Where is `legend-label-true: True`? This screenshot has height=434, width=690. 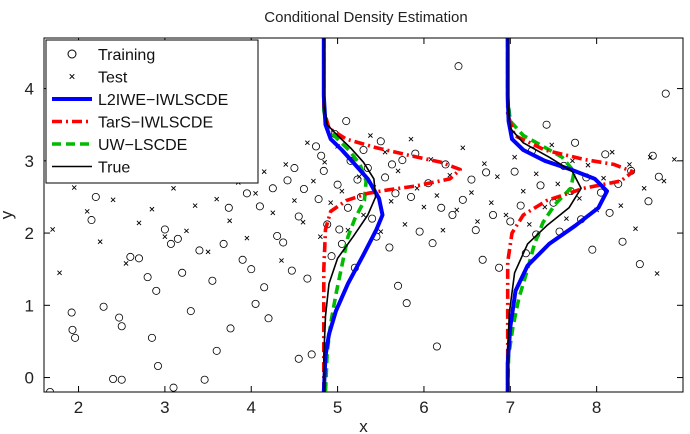
legend-label-true: True is located at coordinates (114, 168).